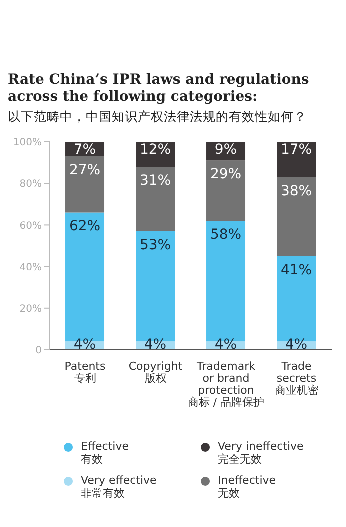 The image size is (346, 527). Describe the element at coordinates (159, 89) in the screenshot. I see `chart-title: Rate China’s IPR laws and regulations across the following categories:` at that location.